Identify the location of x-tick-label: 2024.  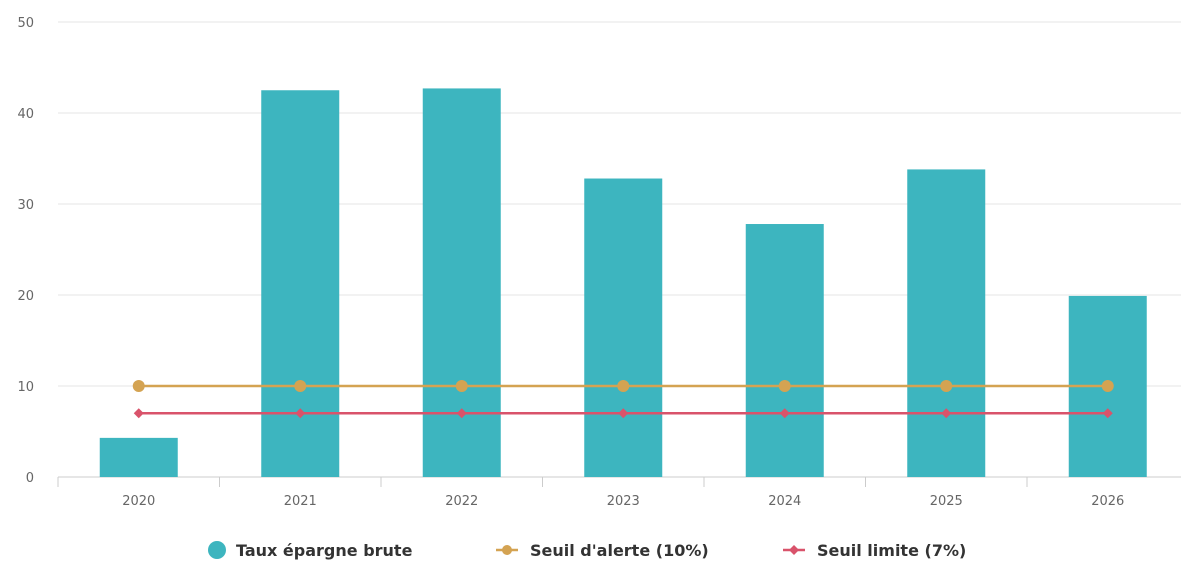
(784, 501).